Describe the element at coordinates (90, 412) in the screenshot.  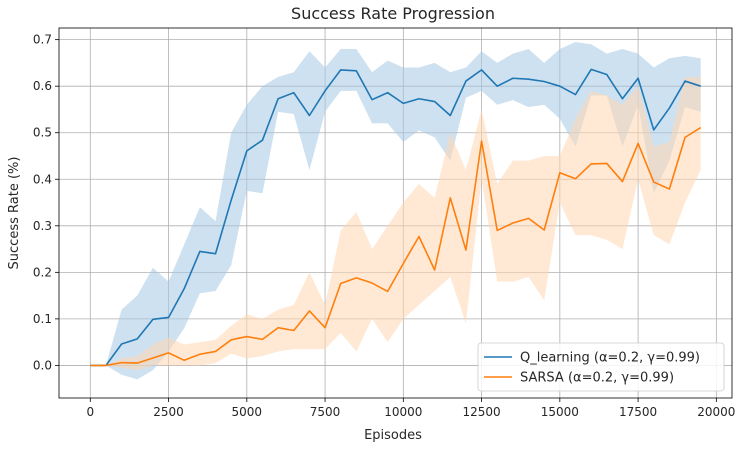
I see `x-tick-label: 0` at that location.